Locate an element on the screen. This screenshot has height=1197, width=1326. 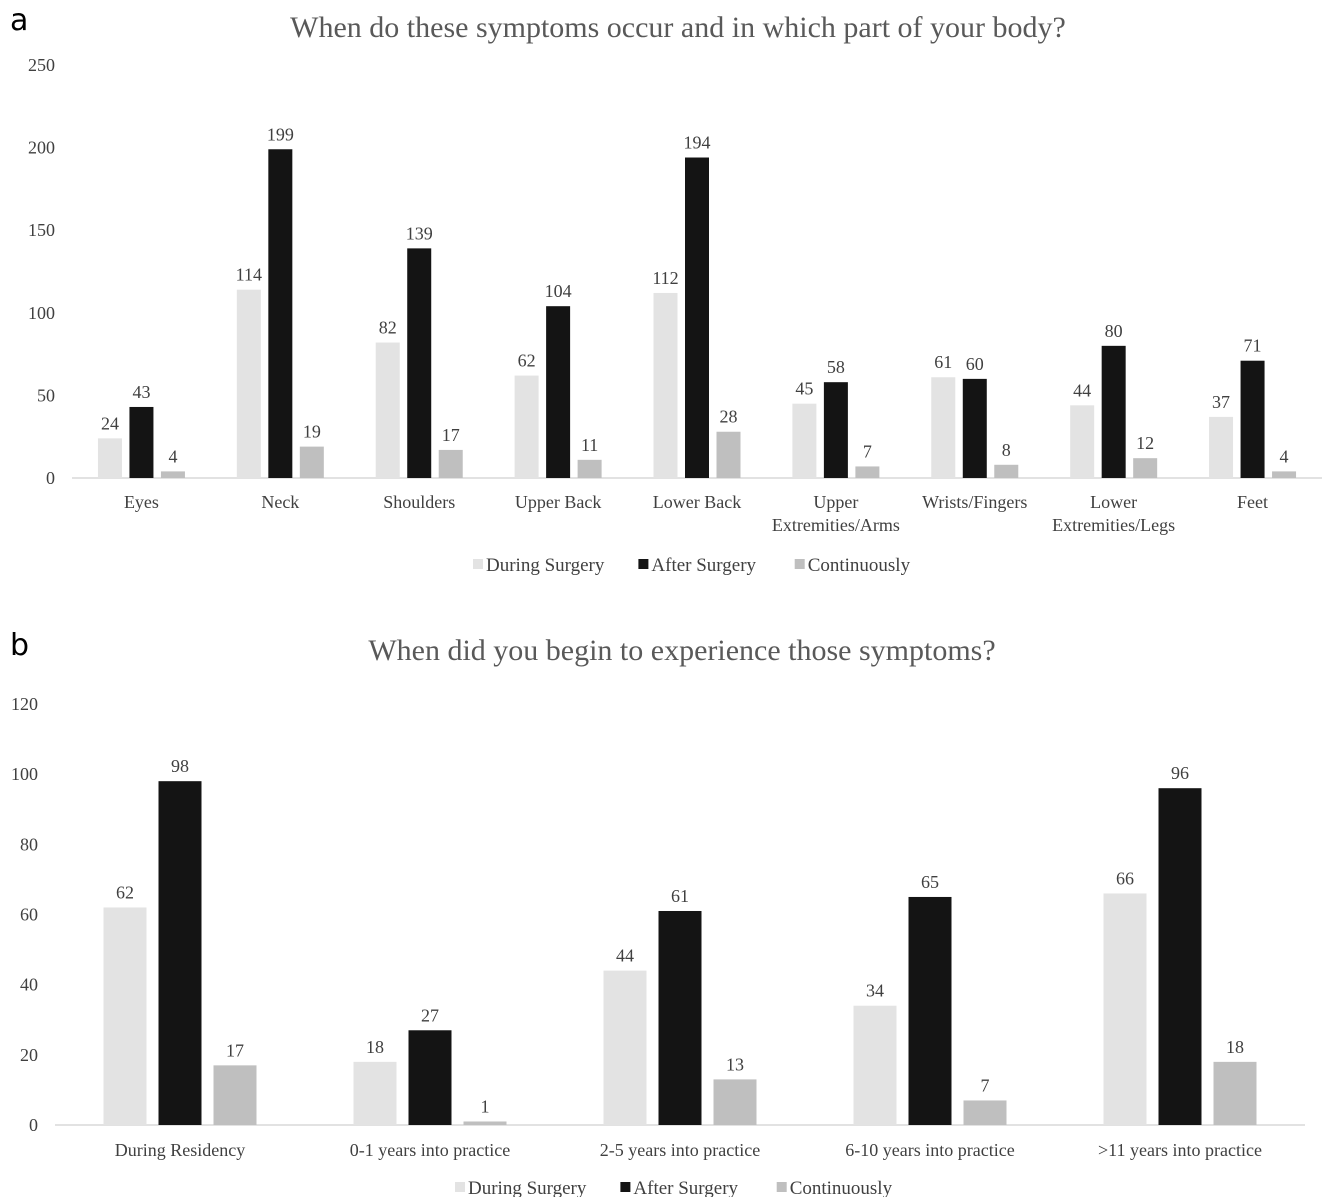
data-label: 194 is located at coordinates (697, 143).